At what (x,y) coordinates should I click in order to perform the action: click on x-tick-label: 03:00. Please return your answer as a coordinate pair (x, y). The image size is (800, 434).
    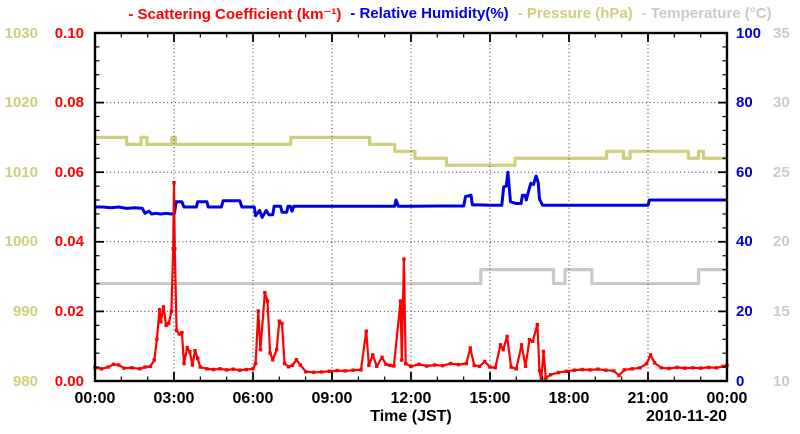
    Looking at the image, I should click on (174, 398).